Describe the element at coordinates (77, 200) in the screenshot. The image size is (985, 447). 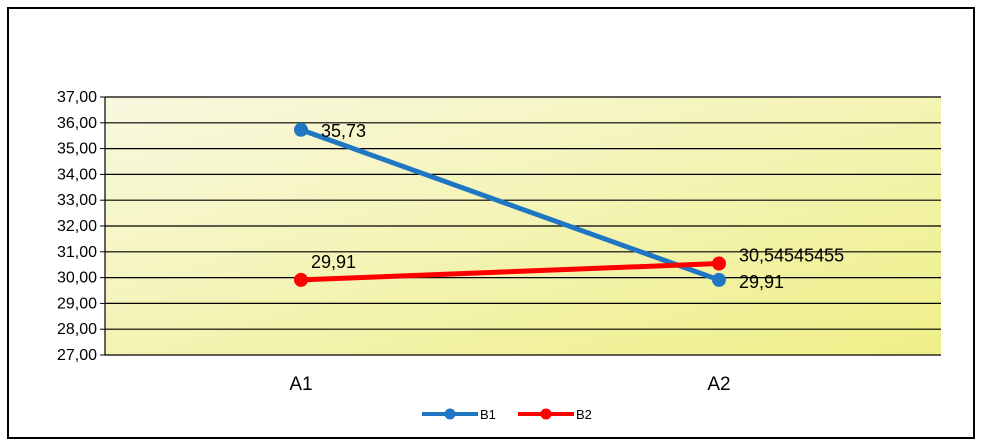
I see `y-tick-label: 33,00` at that location.